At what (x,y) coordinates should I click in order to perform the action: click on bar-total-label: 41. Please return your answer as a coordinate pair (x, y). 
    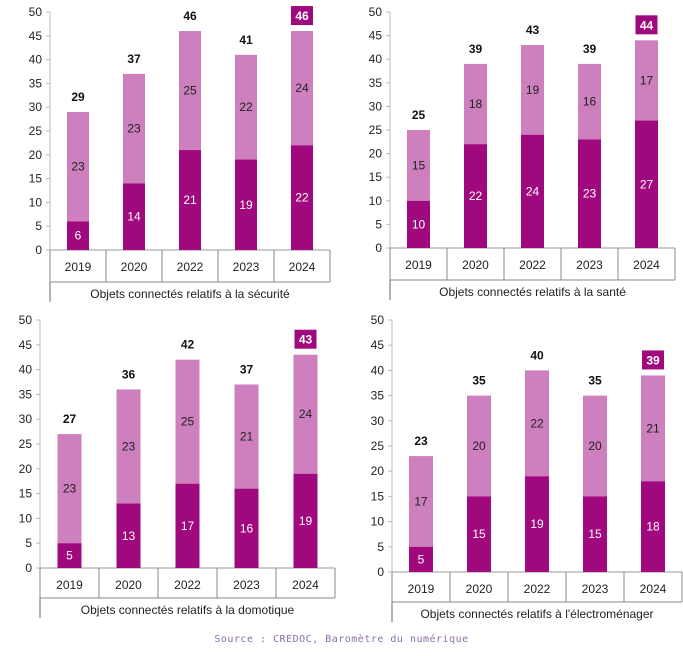
    Looking at the image, I should click on (246, 40).